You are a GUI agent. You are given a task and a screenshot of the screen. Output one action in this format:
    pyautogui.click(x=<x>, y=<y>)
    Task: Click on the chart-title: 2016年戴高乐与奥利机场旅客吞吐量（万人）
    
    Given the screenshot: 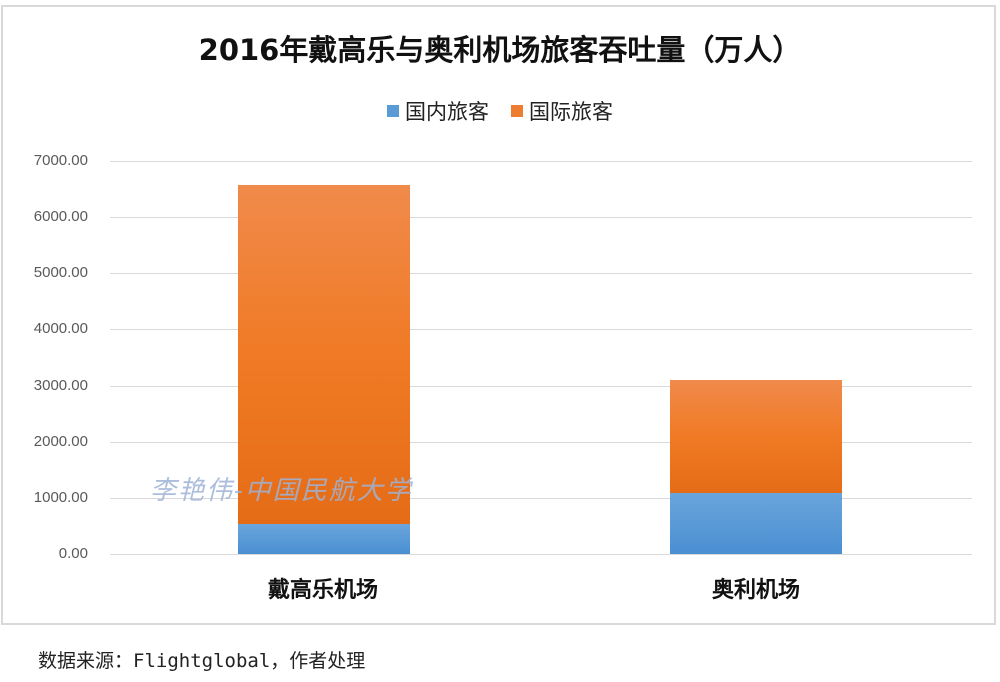 What is the action you would take?
    pyautogui.click(x=500, y=50)
    